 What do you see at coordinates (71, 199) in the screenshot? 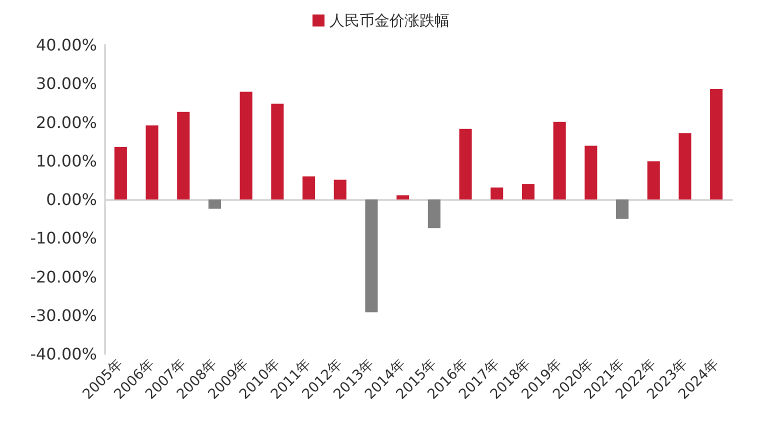
I see `y-tick-label: 0.00%` at bounding box center [71, 199].